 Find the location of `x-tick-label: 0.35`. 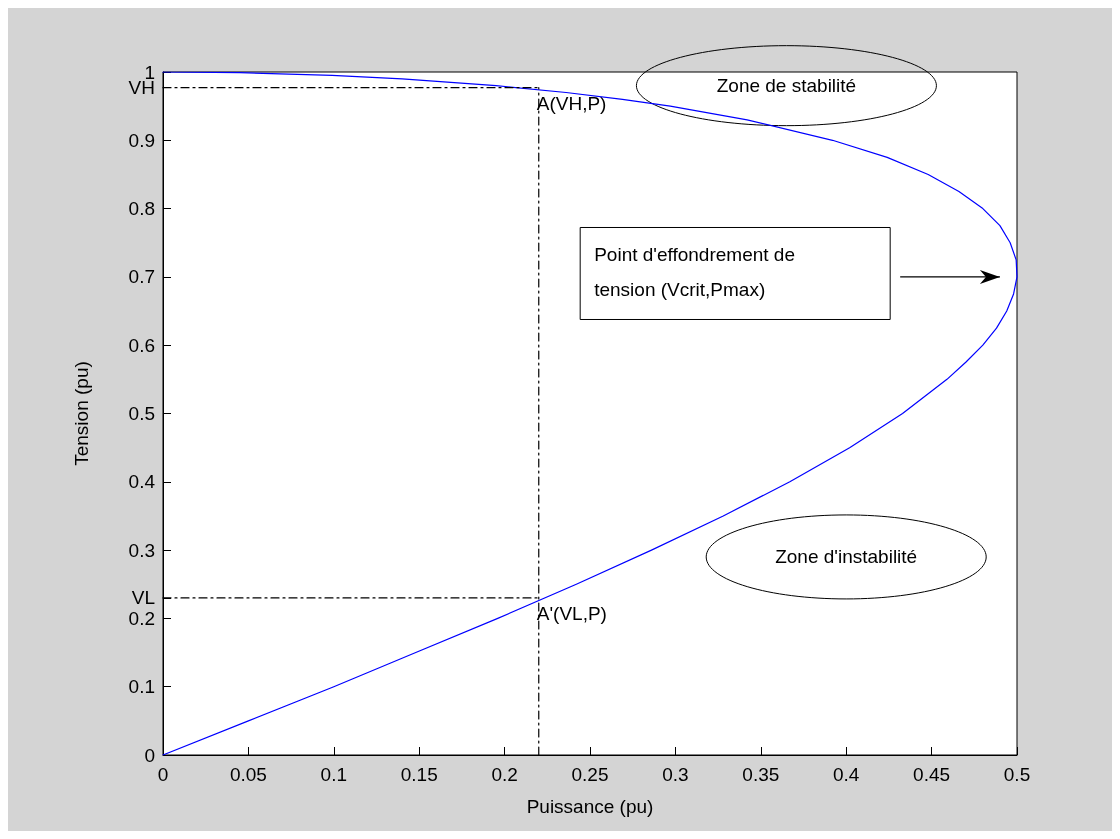

x-tick-label: 0.35 is located at coordinates (761, 774).